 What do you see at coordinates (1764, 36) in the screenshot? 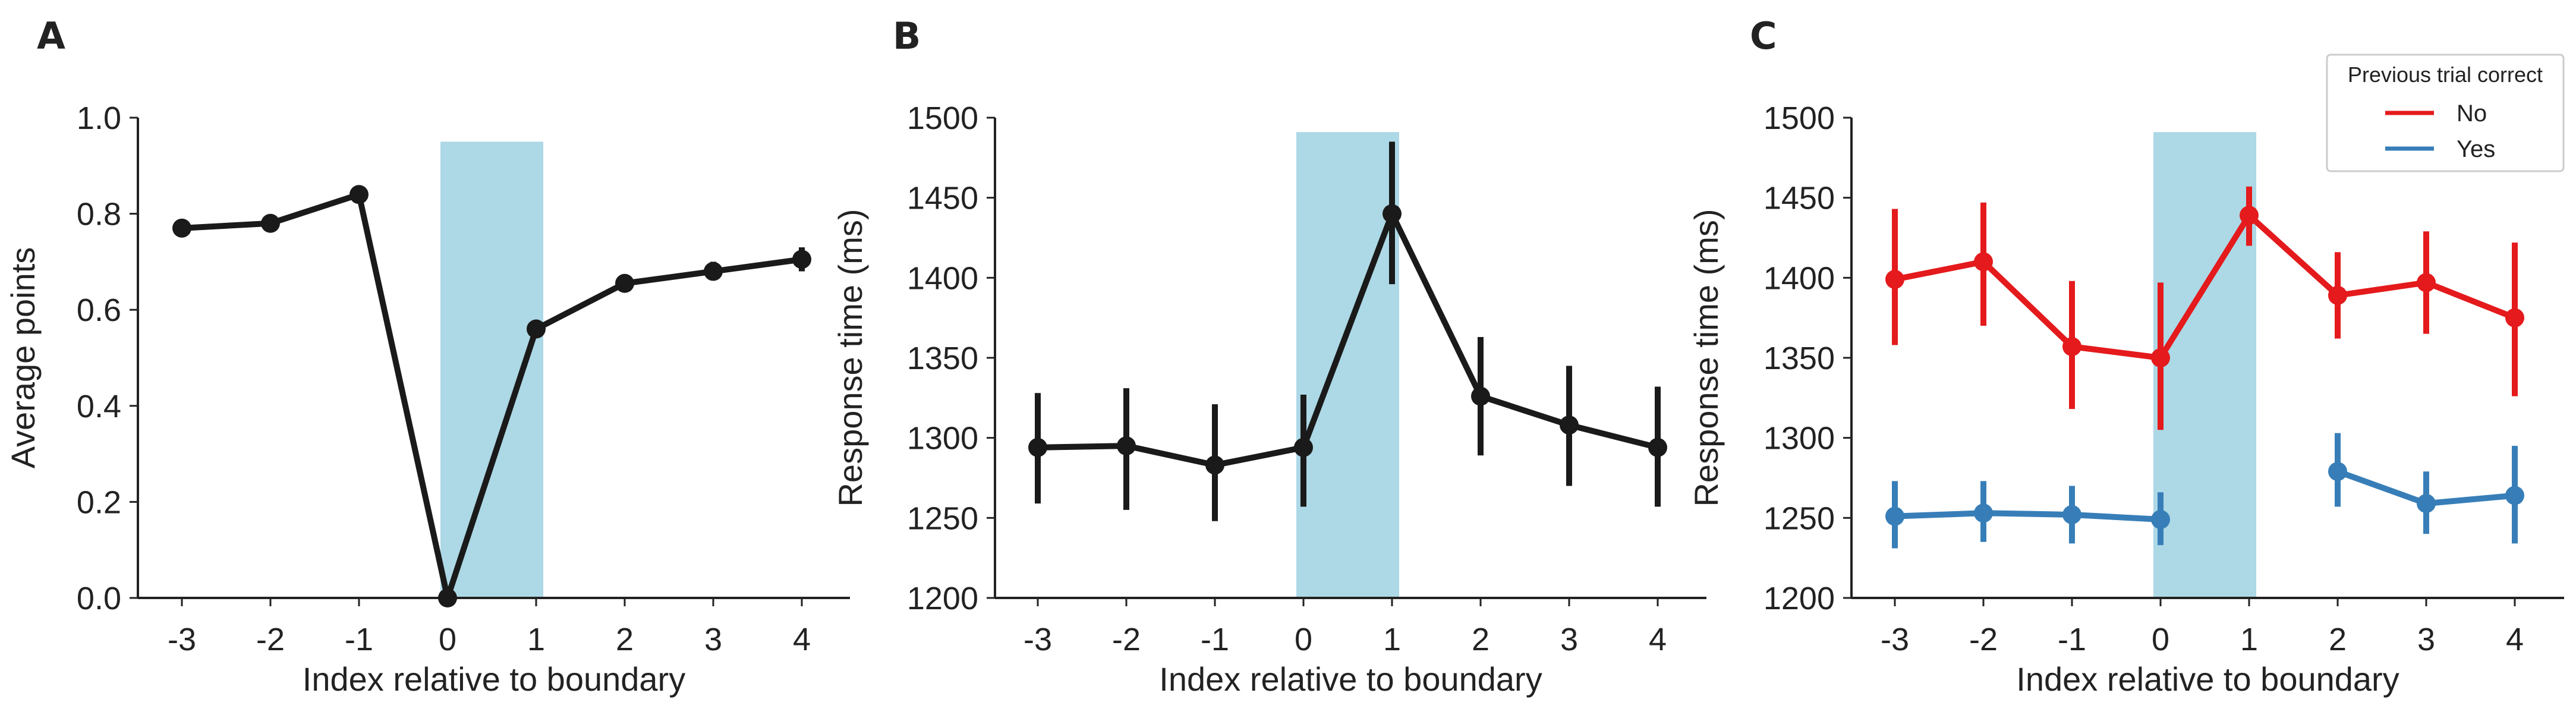
I see `panel-letter: C` at bounding box center [1764, 36].